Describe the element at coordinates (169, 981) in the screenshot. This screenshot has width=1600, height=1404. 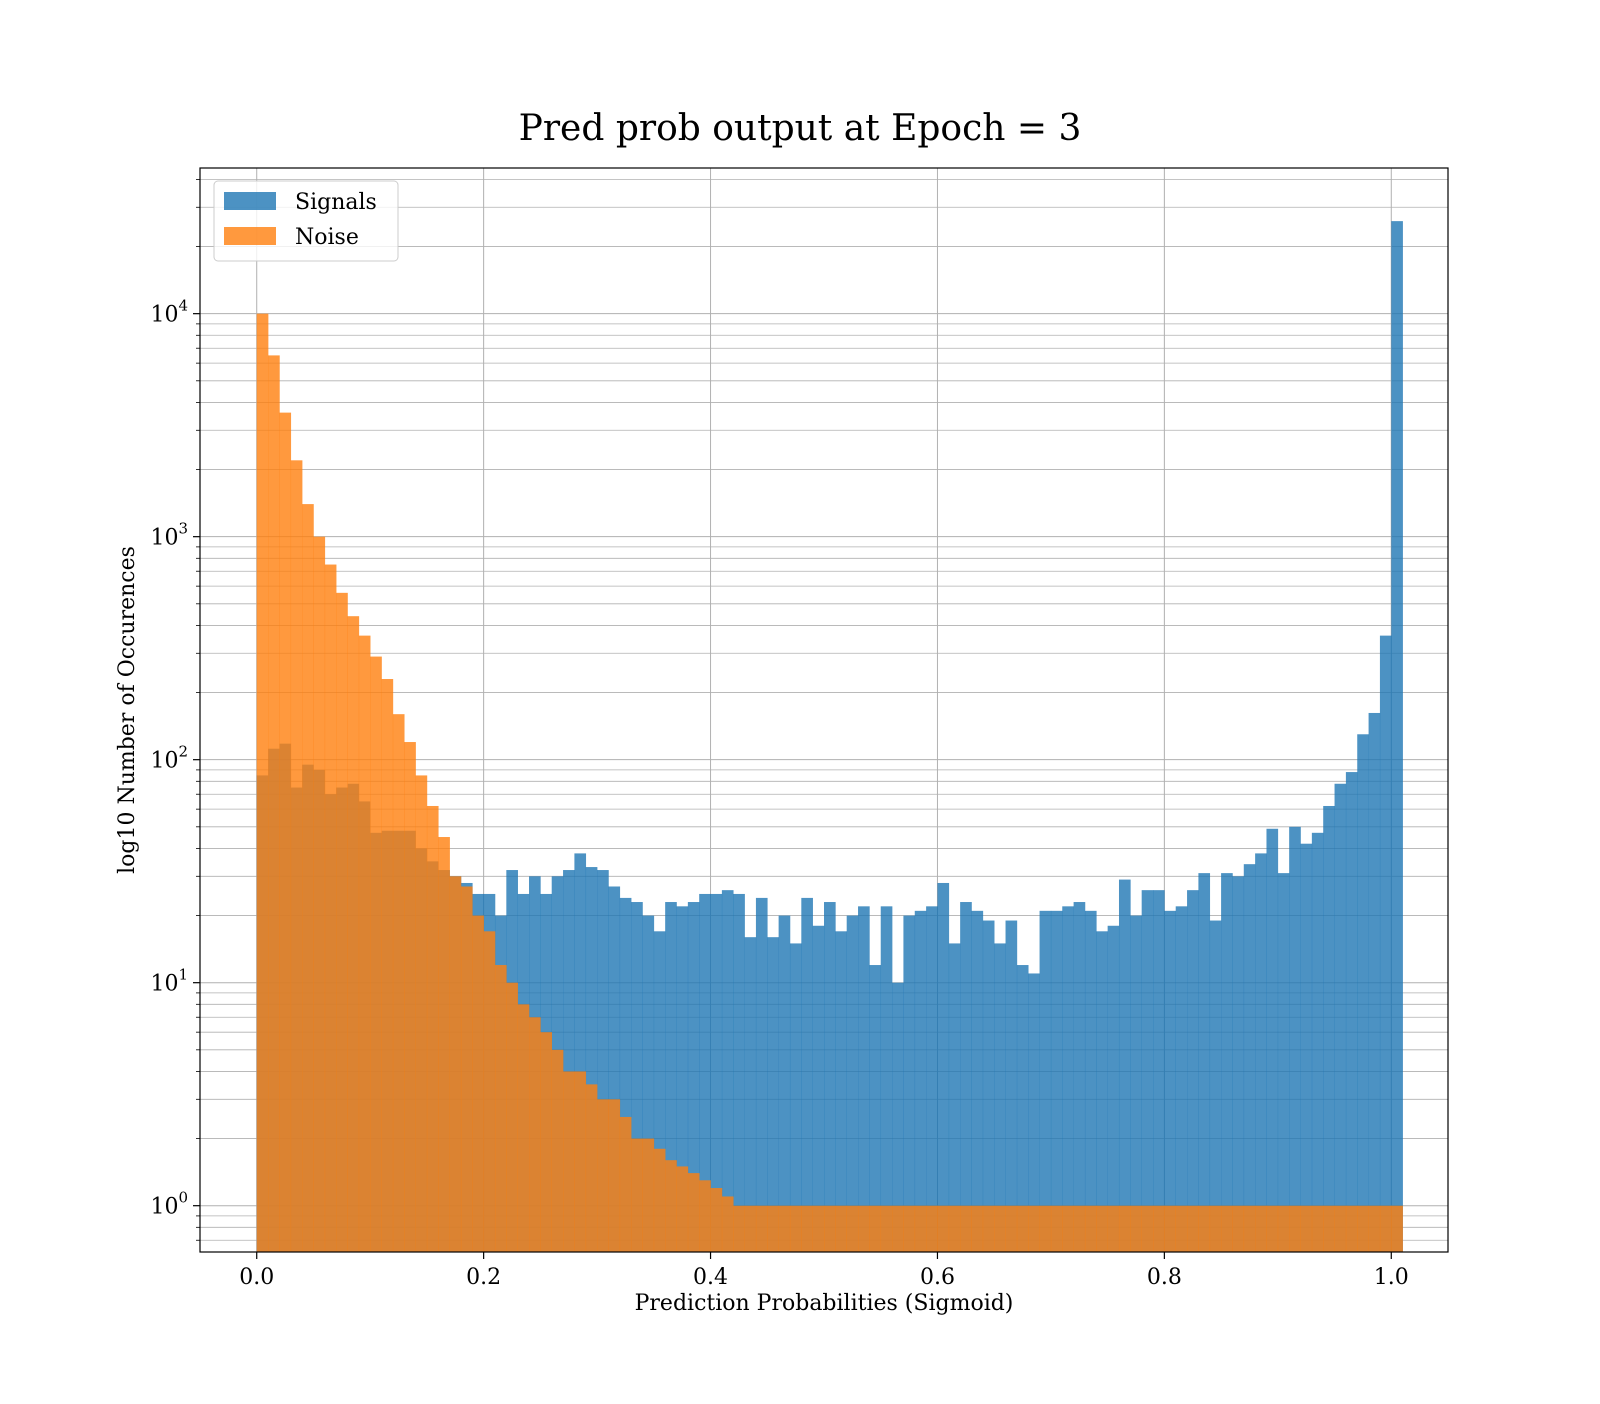
I see `y-tick-label: 10¹` at that location.